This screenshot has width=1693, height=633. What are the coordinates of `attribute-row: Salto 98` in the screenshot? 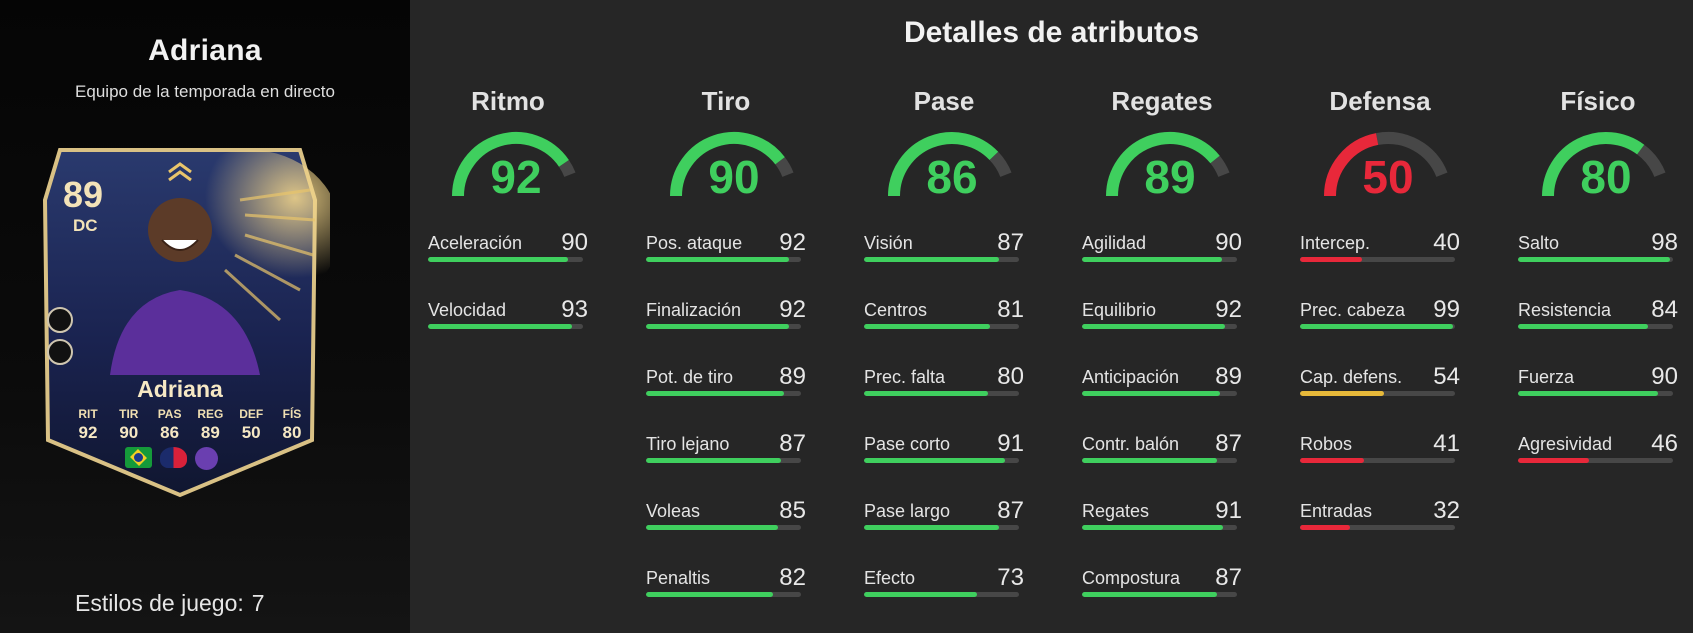 It's located at (1598, 251).